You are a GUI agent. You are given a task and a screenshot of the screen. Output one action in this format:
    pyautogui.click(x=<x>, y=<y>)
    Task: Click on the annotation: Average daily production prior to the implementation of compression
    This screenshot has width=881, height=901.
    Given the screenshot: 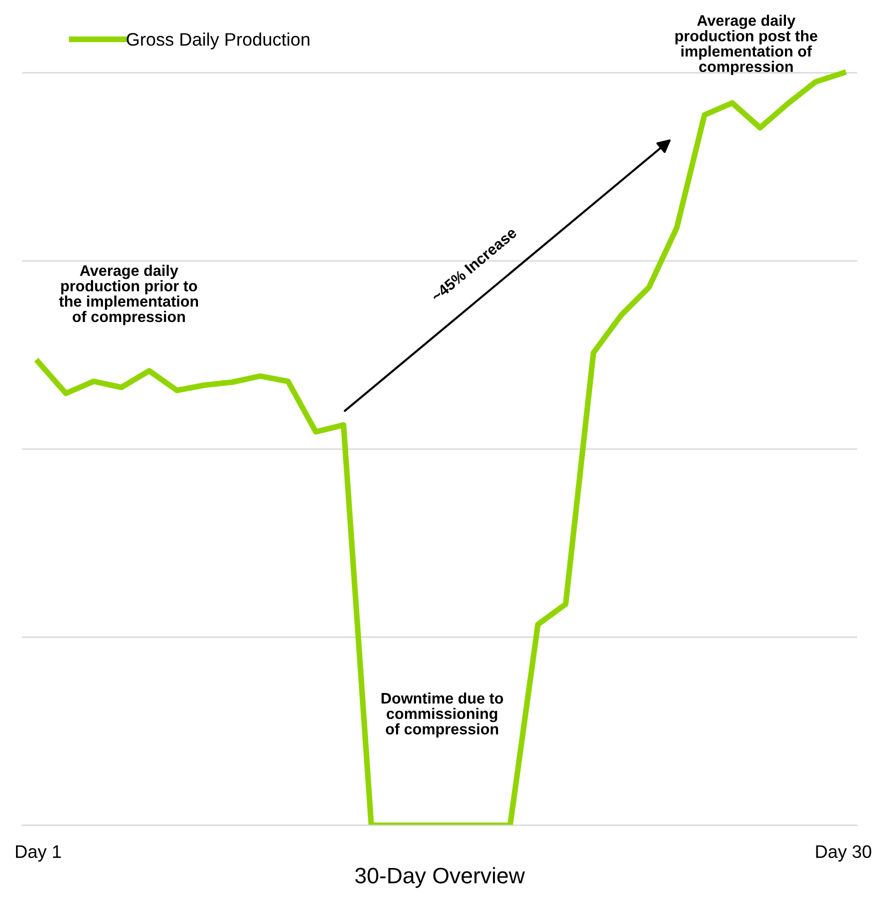 What is the action you would take?
    pyautogui.click(x=128, y=295)
    